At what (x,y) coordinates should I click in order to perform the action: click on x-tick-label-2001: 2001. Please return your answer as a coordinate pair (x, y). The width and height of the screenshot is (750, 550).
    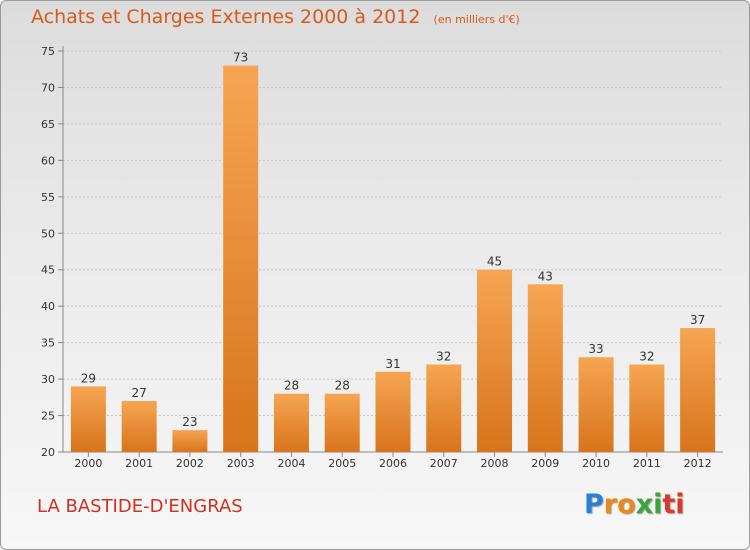
    Looking at the image, I should click on (139, 463).